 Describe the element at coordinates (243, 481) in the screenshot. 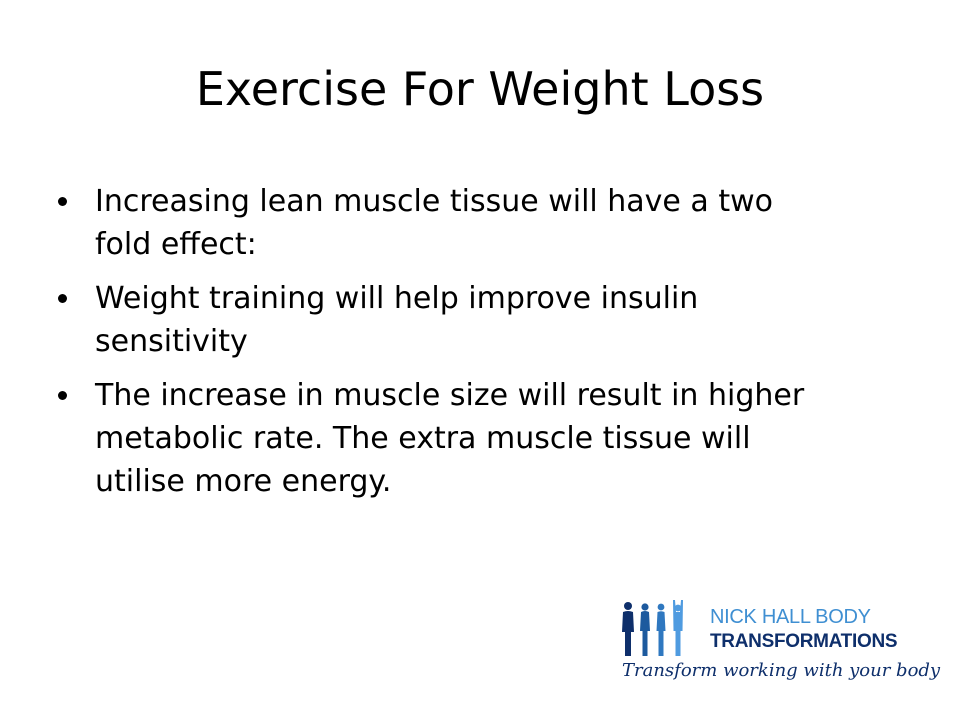

I see `bullet-text-line: utilise more energy.` at that location.